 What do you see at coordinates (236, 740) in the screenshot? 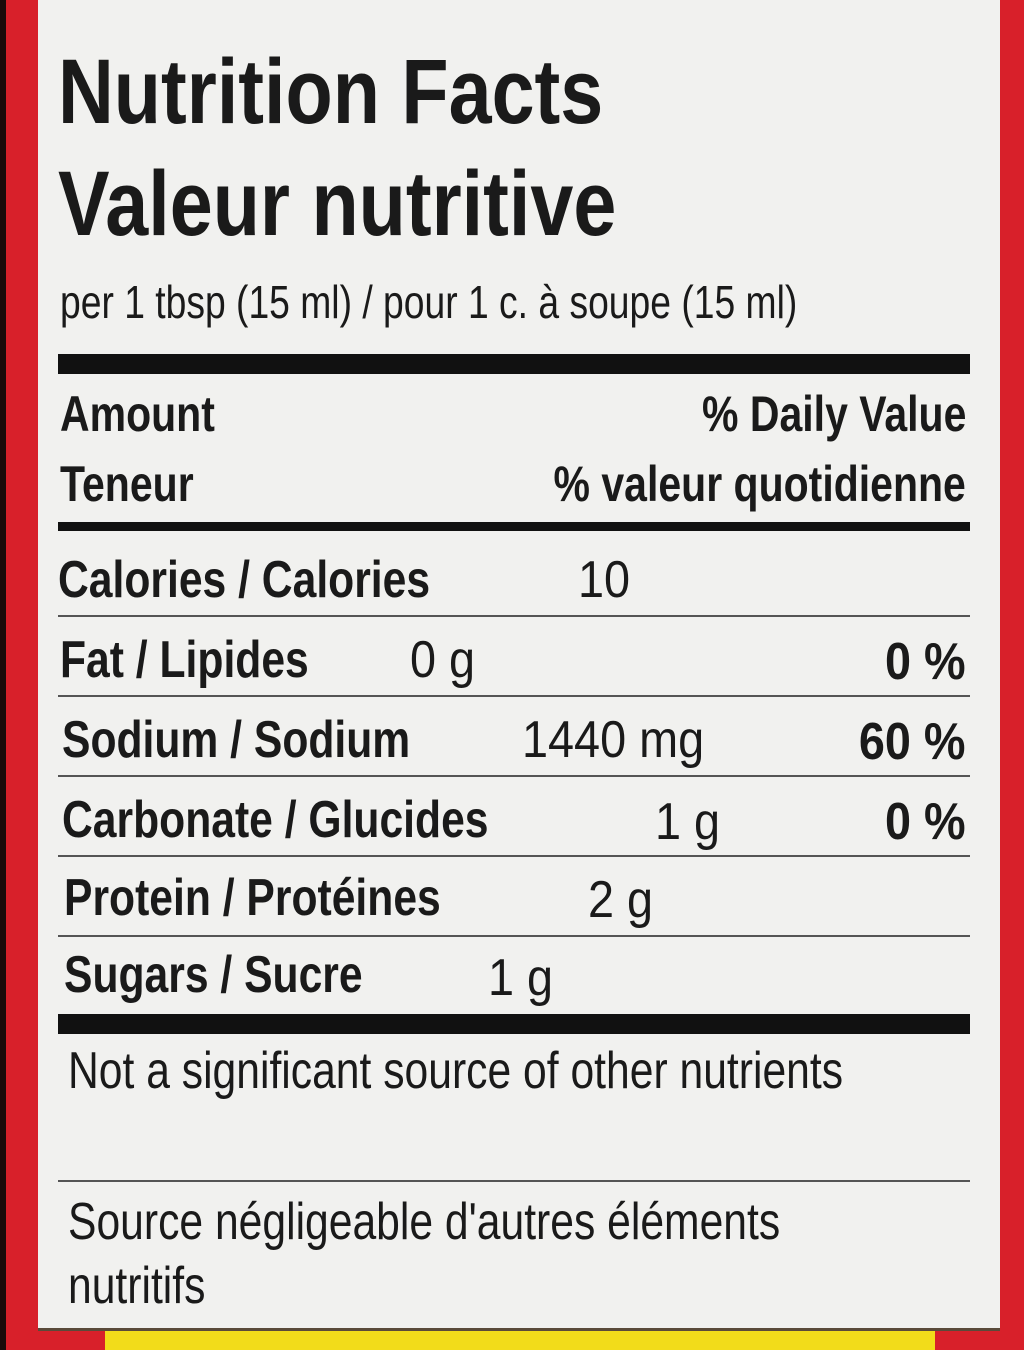
I see `nutrient-label: Sodium / Sodium` at bounding box center [236, 740].